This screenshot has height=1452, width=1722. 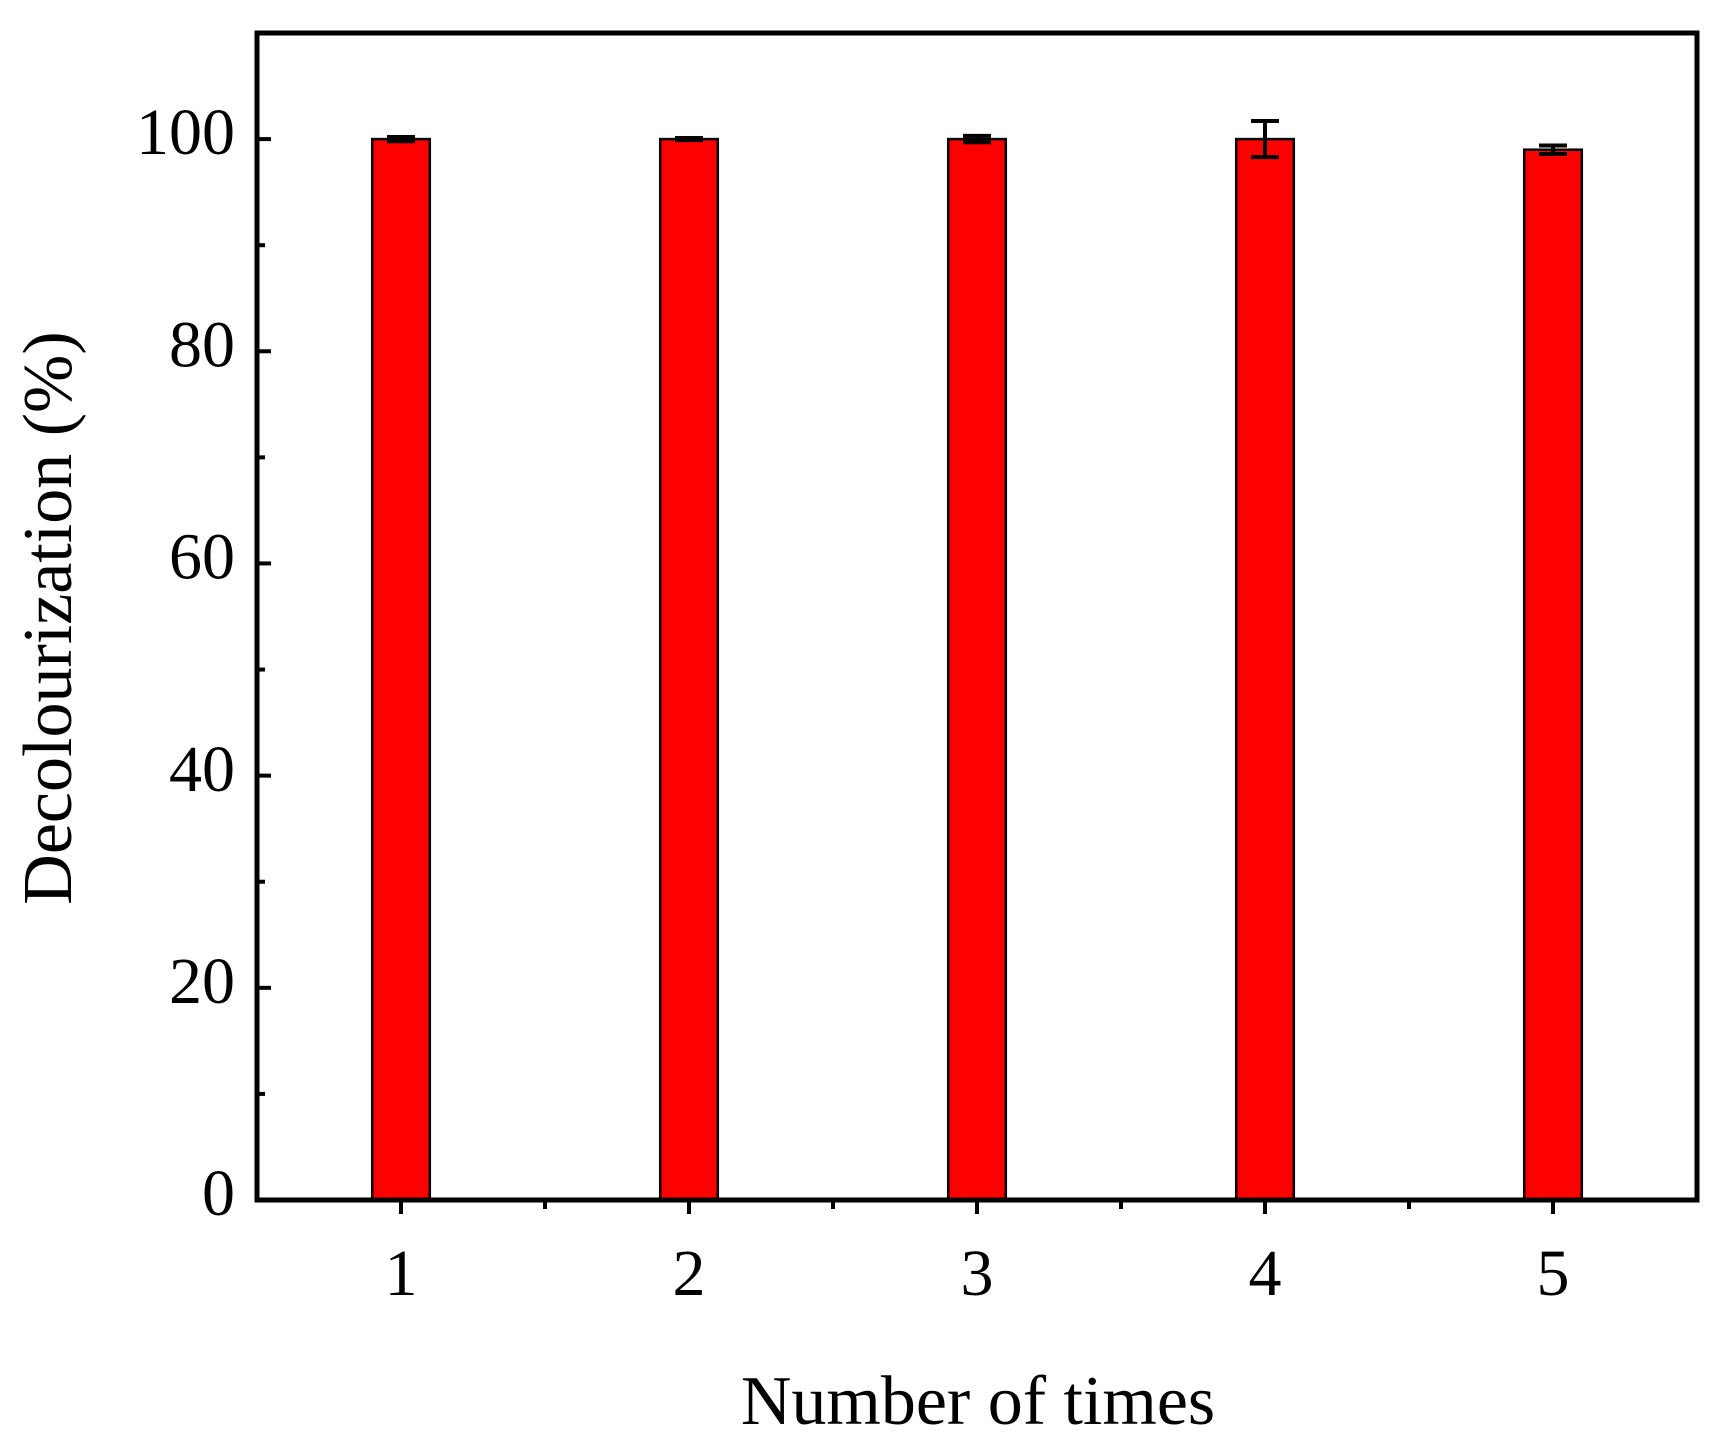 I want to click on y-tick-label: 0, so click(x=218, y=1193).